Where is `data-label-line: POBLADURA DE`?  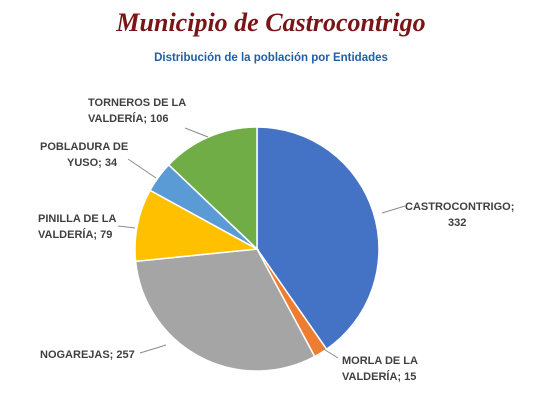 data-label-line: POBLADURA DE is located at coordinates (84, 147).